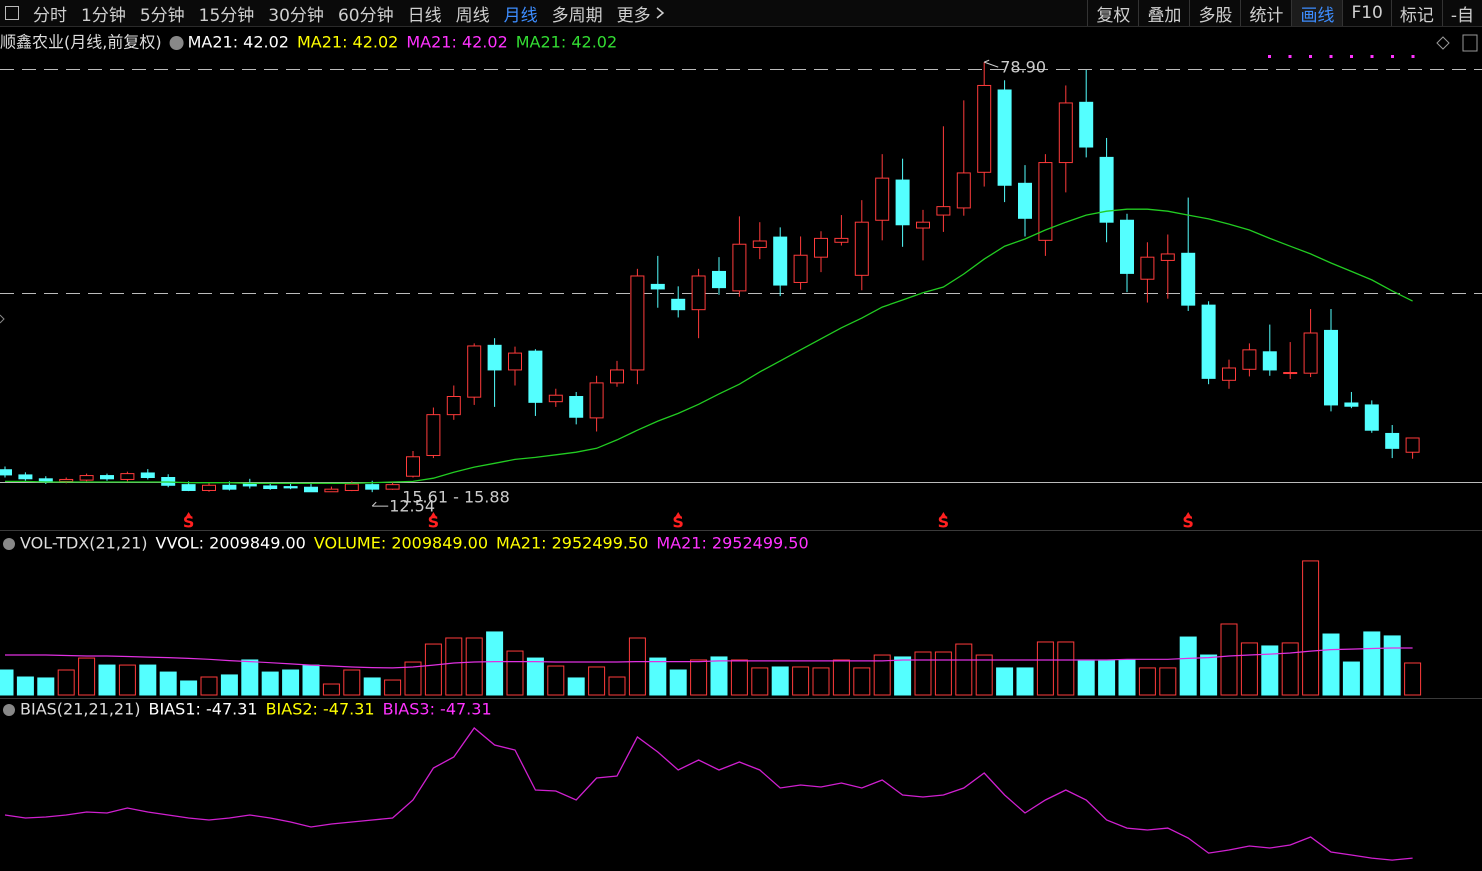 This screenshot has height=871, width=1482. Describe the element at coordinates (437, 709) in the screenshot. I see `legend-entry: BIAS3: -47.31` at that location.